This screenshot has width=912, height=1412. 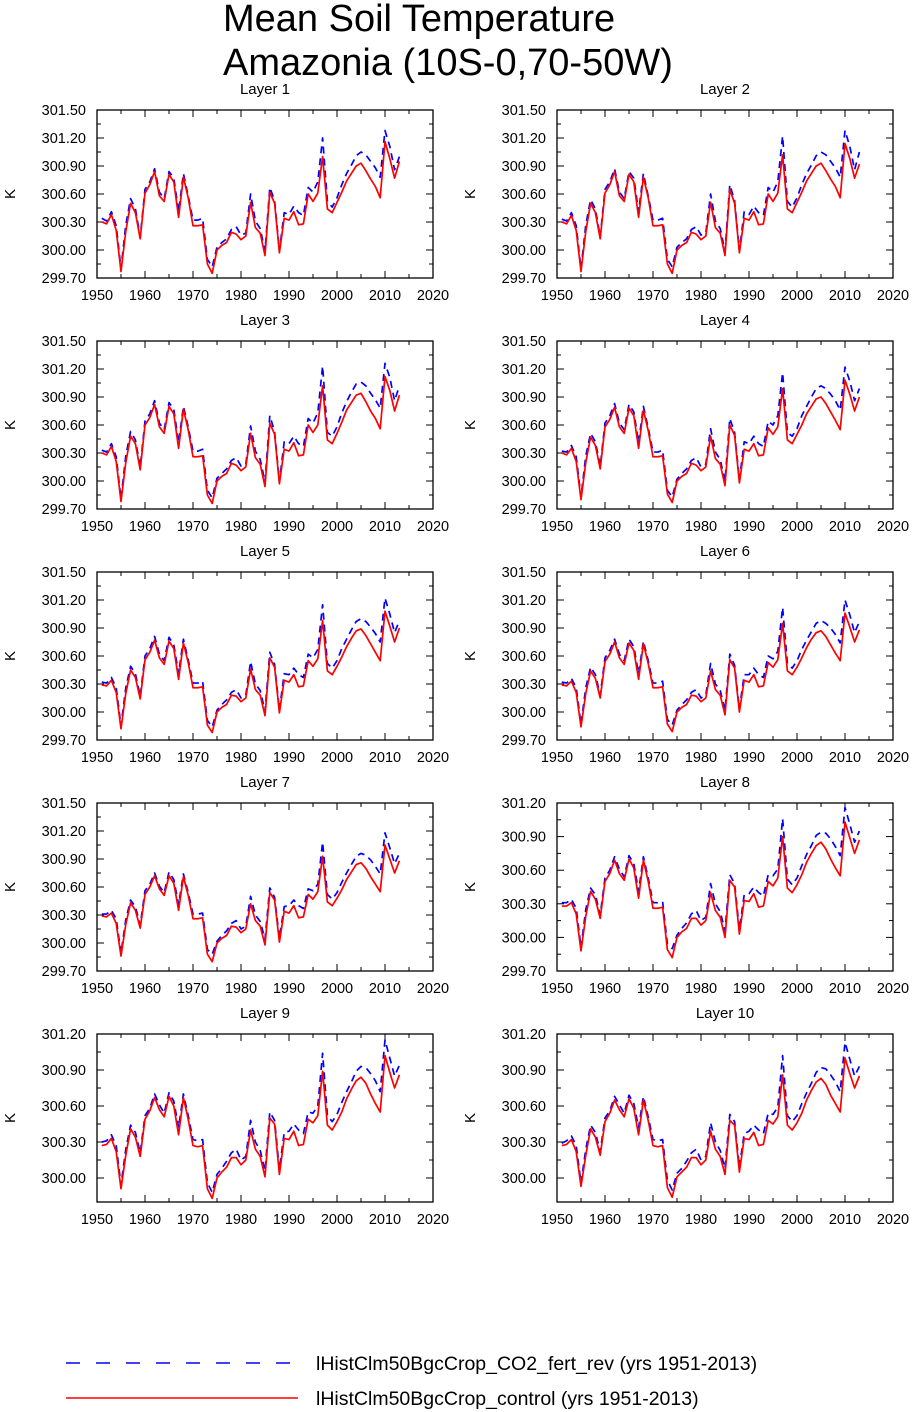 I want to click on panel-title: Layer 5, so click(x=265, y=551).